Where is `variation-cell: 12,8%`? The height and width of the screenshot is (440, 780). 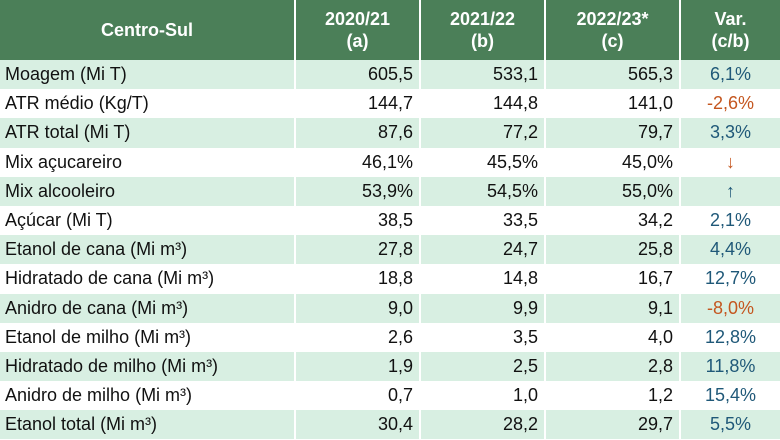 variation-cell: 12,8% is located at coordinates (729, 337).